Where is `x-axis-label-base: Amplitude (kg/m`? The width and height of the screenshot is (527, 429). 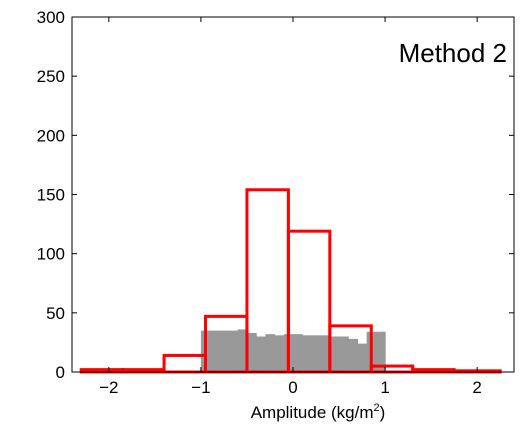
x-axis-label-base: Amplitude (kg/m is located at coordinates (312, 412).